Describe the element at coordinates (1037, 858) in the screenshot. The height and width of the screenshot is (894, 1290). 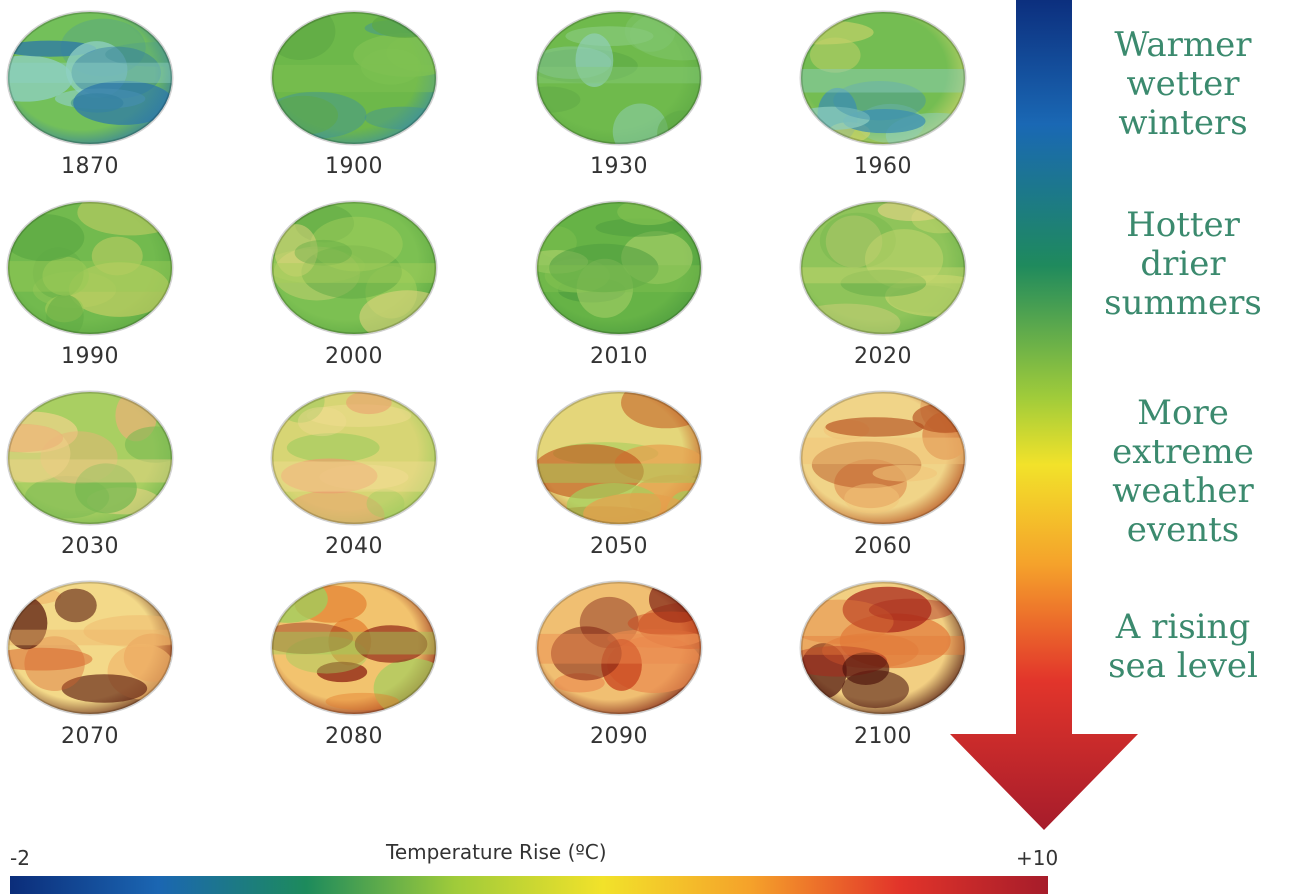
I see `scale-max-label: +10` at that location.